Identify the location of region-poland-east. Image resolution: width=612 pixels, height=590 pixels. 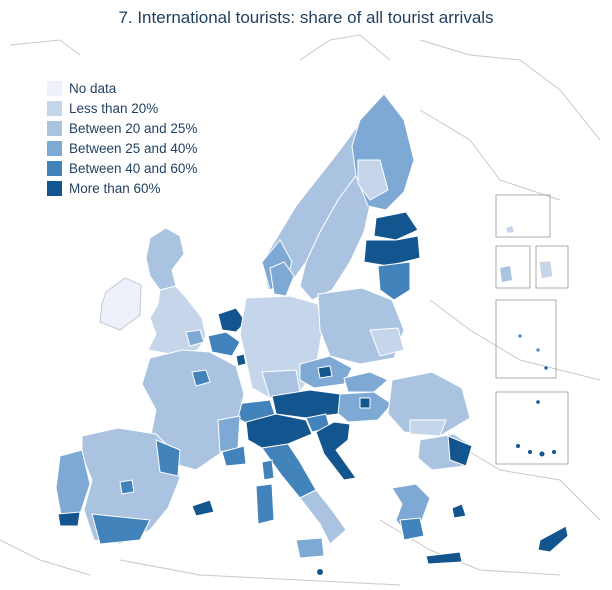
(387, 342).